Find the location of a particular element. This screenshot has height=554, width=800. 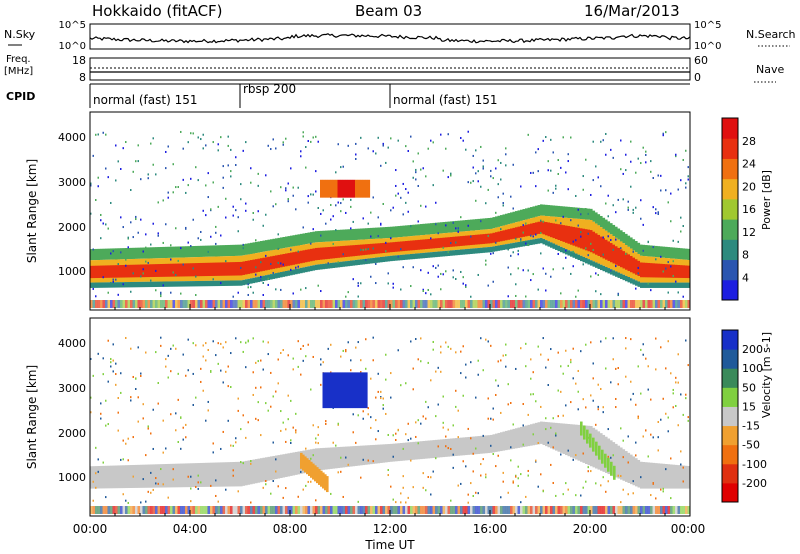

colorbar-frame is located at coordinates (730, 209).